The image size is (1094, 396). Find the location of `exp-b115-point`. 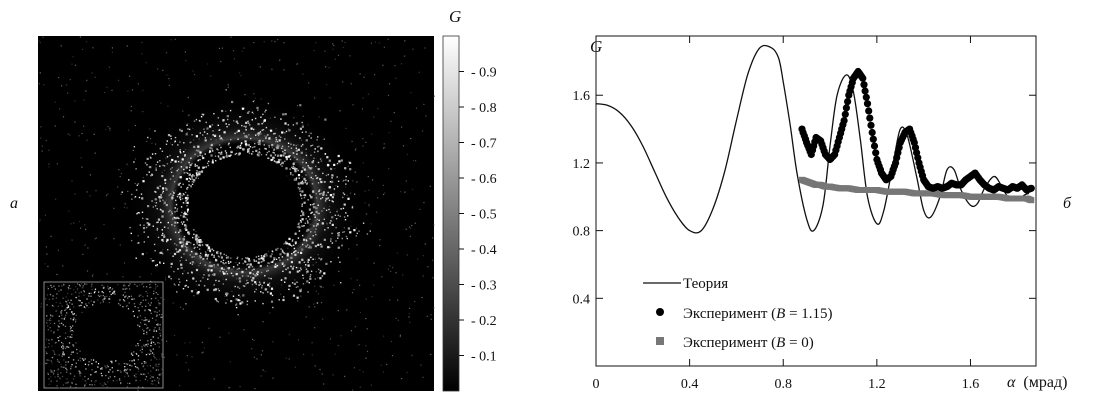

exp-b115-point is located at coordinates (844, 121).